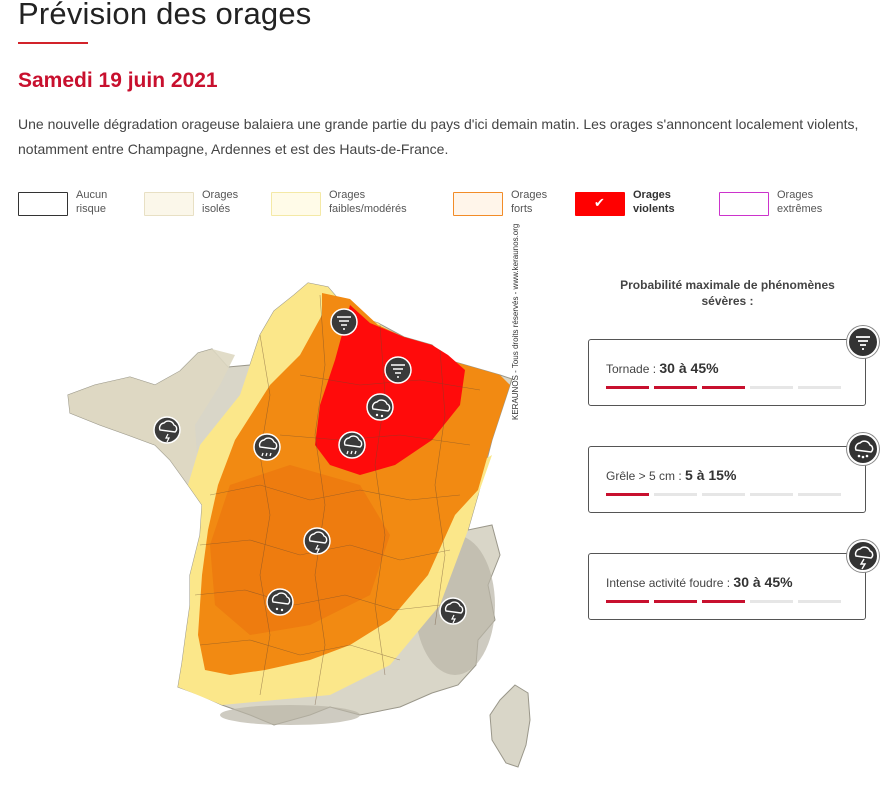 This screenshot has height=793, width=895. I want to click on probability-text: Intense activité foudre : 30 à 45%, so click(699, 582).